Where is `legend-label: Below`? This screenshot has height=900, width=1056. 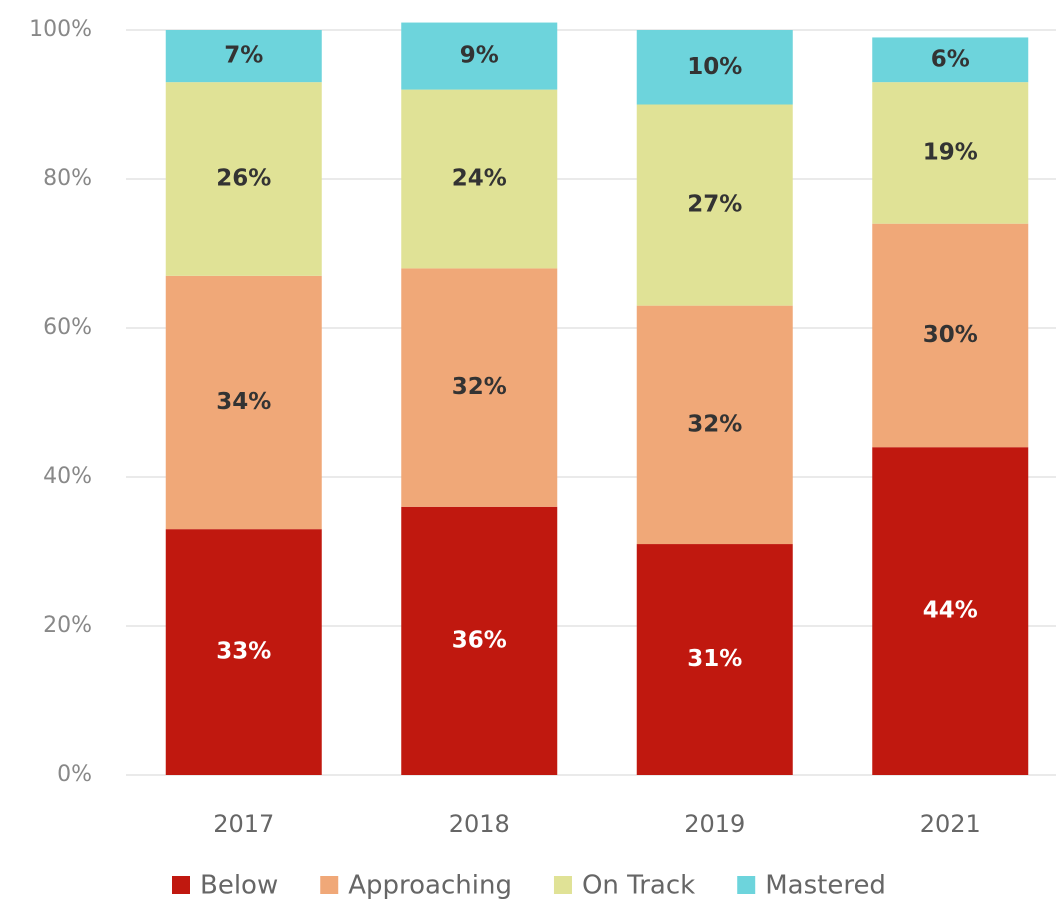 legend-label: Below is located at coordinates (239, 885).